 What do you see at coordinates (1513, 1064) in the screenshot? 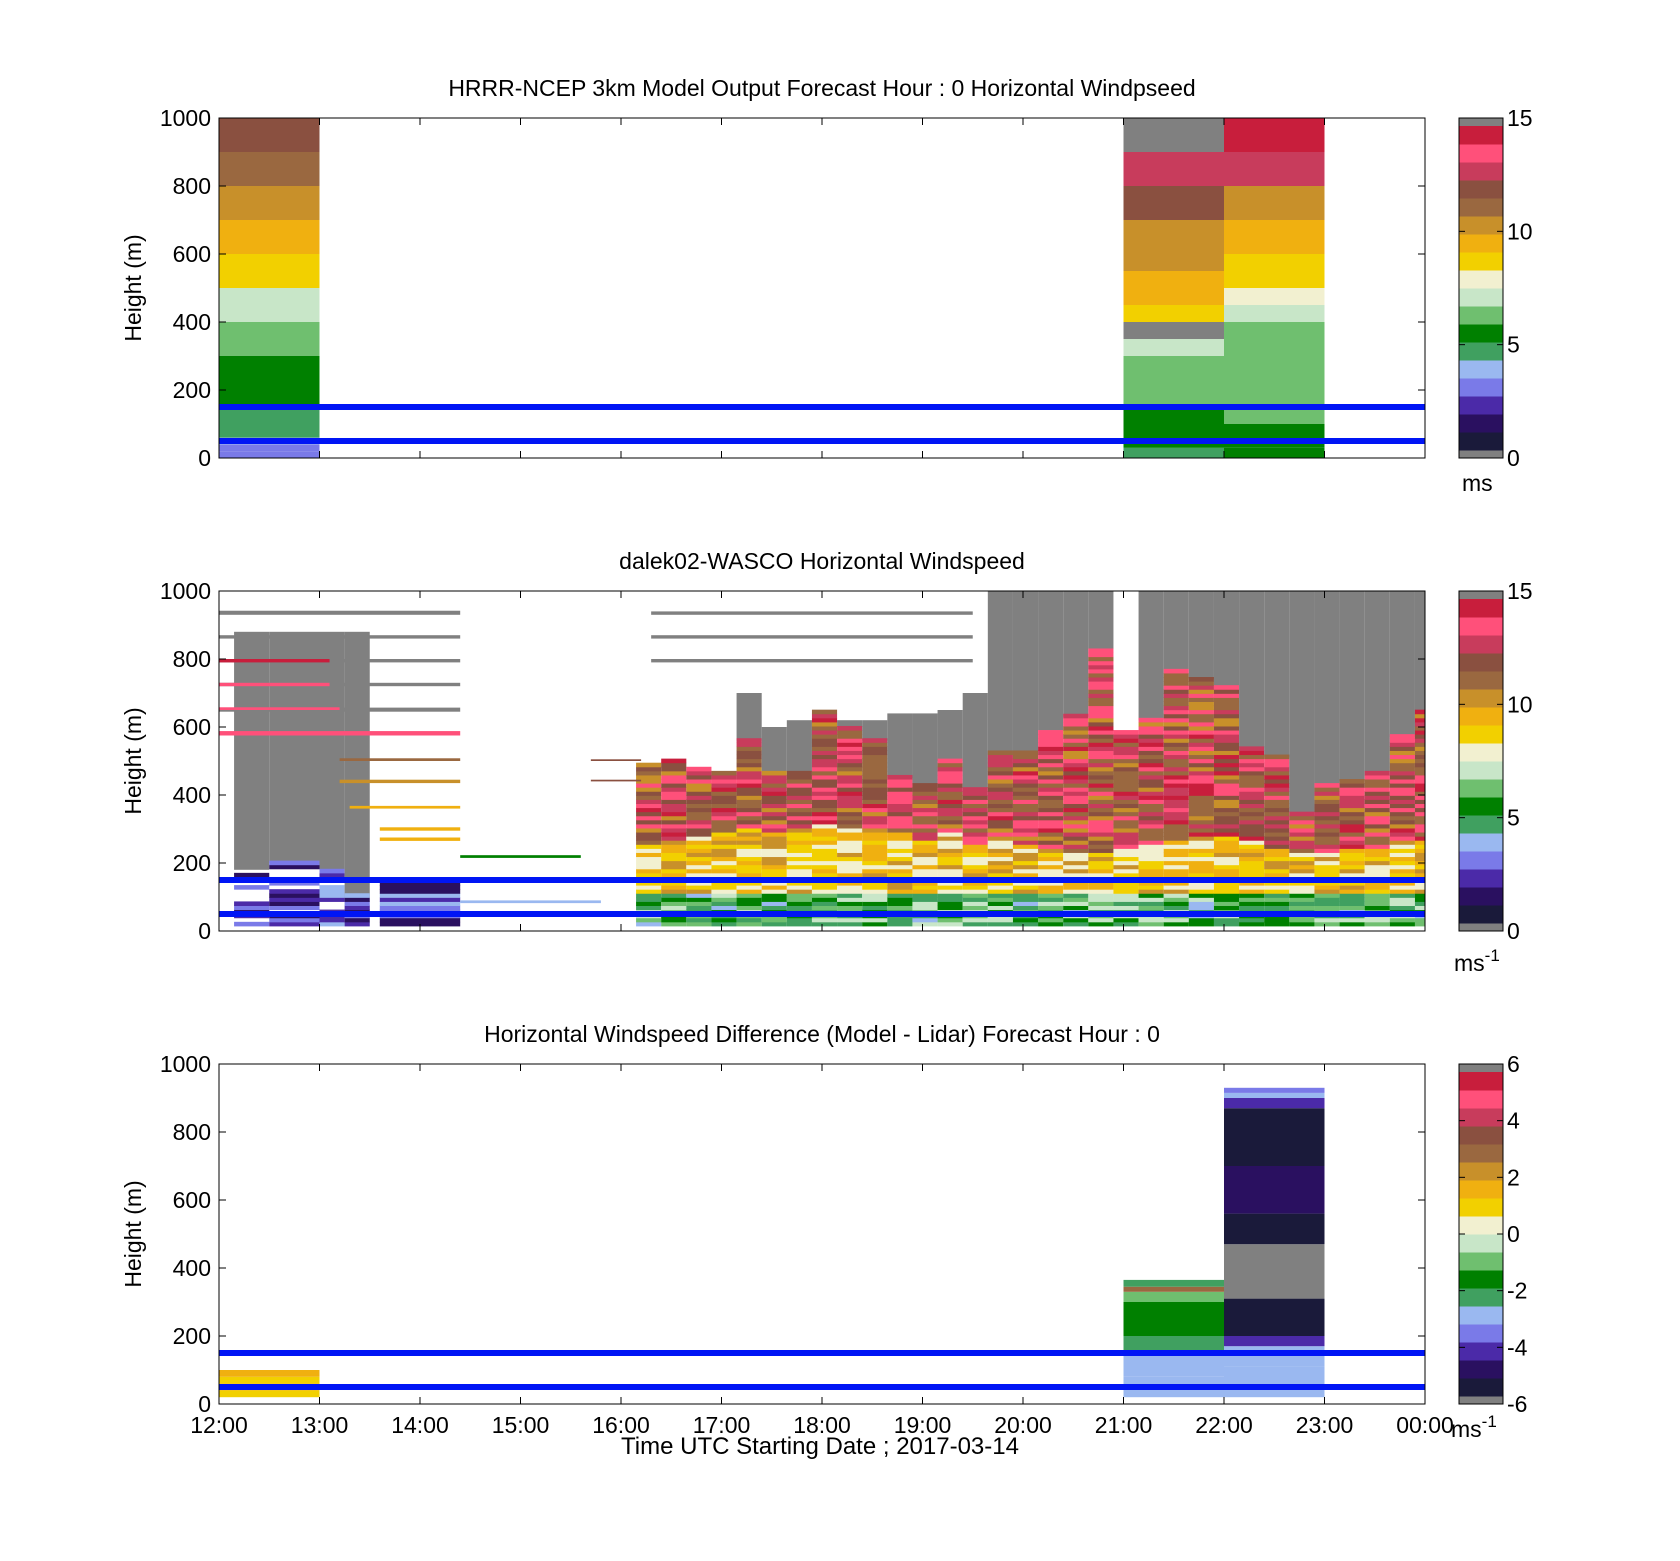
I see `colorbar-tick-label: 6` at bounding box center [1513, 1064].